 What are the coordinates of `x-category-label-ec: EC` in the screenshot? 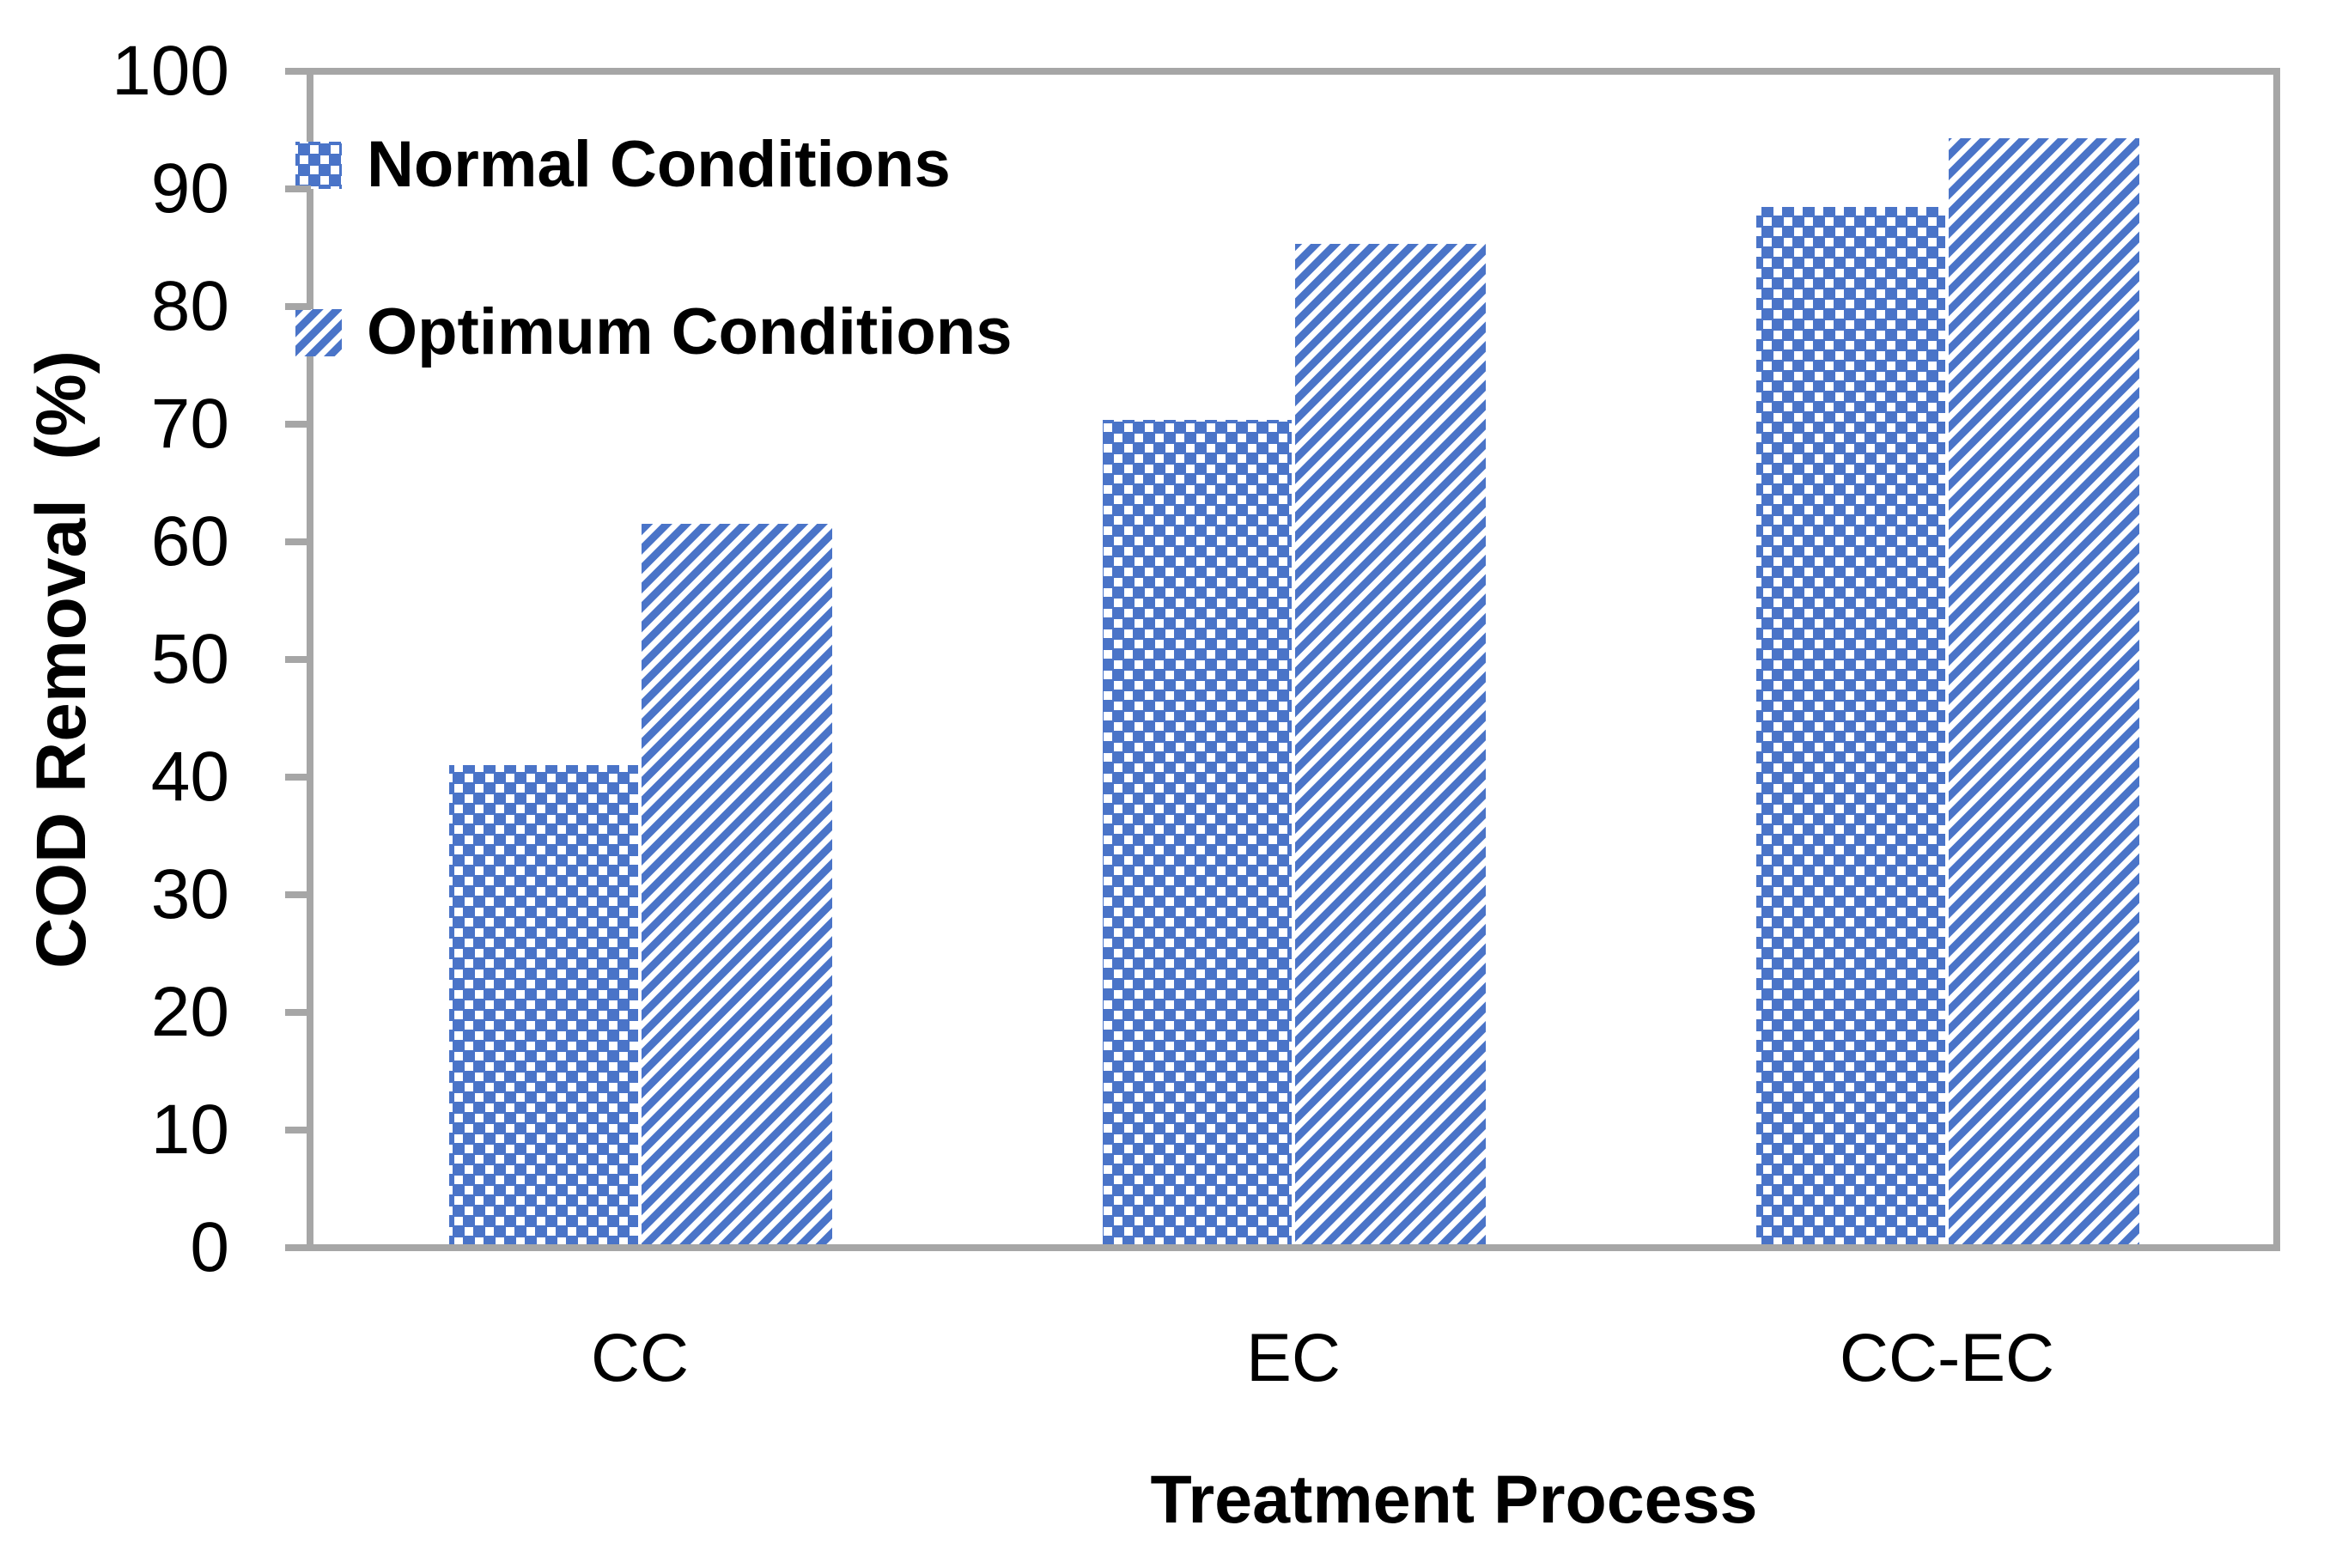 It's located at (1293, 1357).